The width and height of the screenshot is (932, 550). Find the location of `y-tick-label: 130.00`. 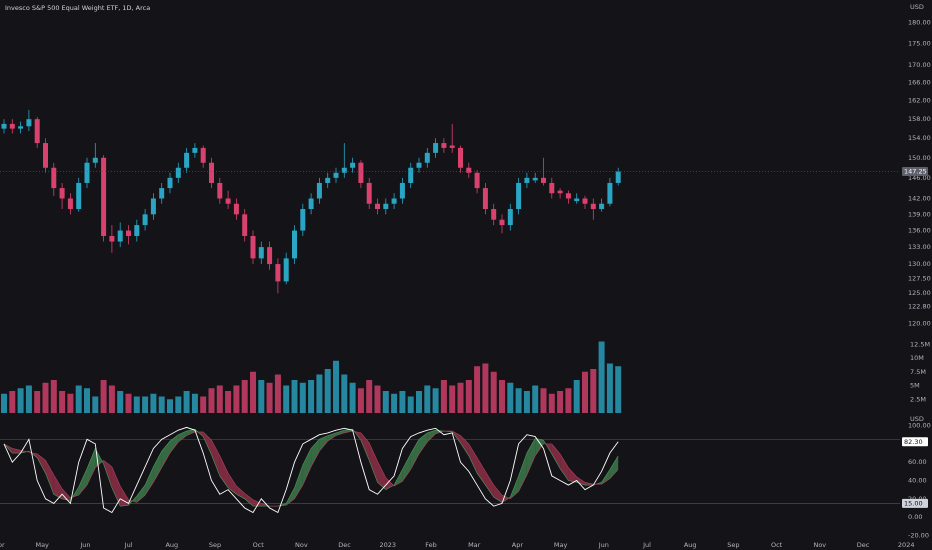

y-tick-label: 130.00 is located at coordinates (919, 264).